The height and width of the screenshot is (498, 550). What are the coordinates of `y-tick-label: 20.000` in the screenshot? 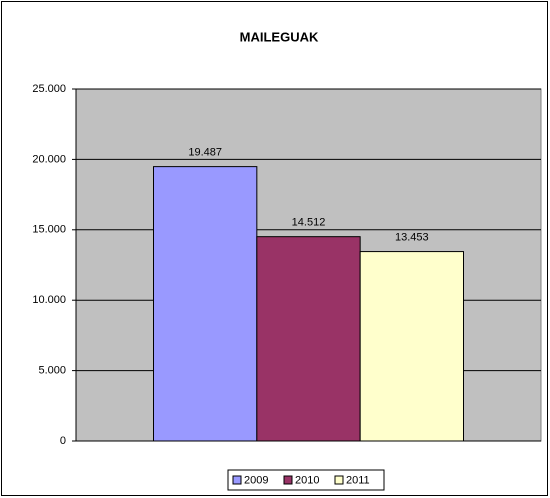 It's located at (49, 159).